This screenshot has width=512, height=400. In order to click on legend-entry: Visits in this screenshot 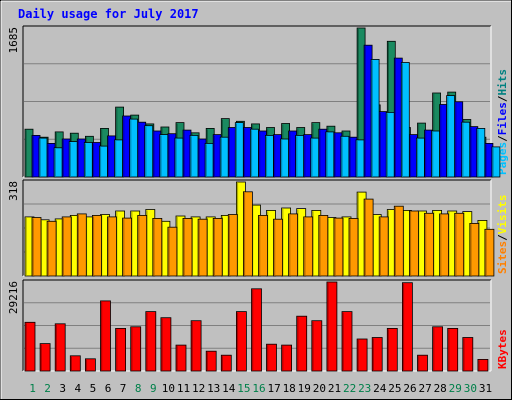, I will do `click(502, 215)`.